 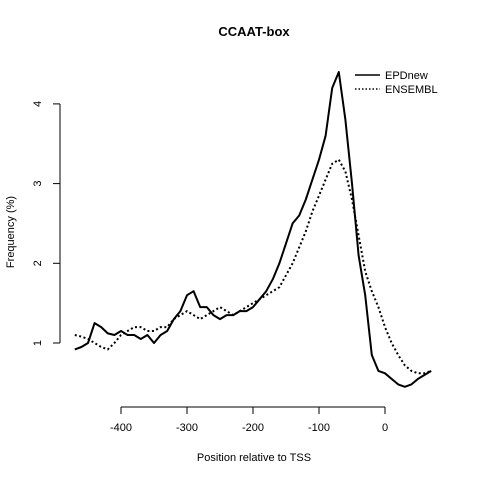 What do you see at coordinates (385, 428) in the screenshot?
I see `x-tick-label-0: 0` at bounding box center [385, 428].